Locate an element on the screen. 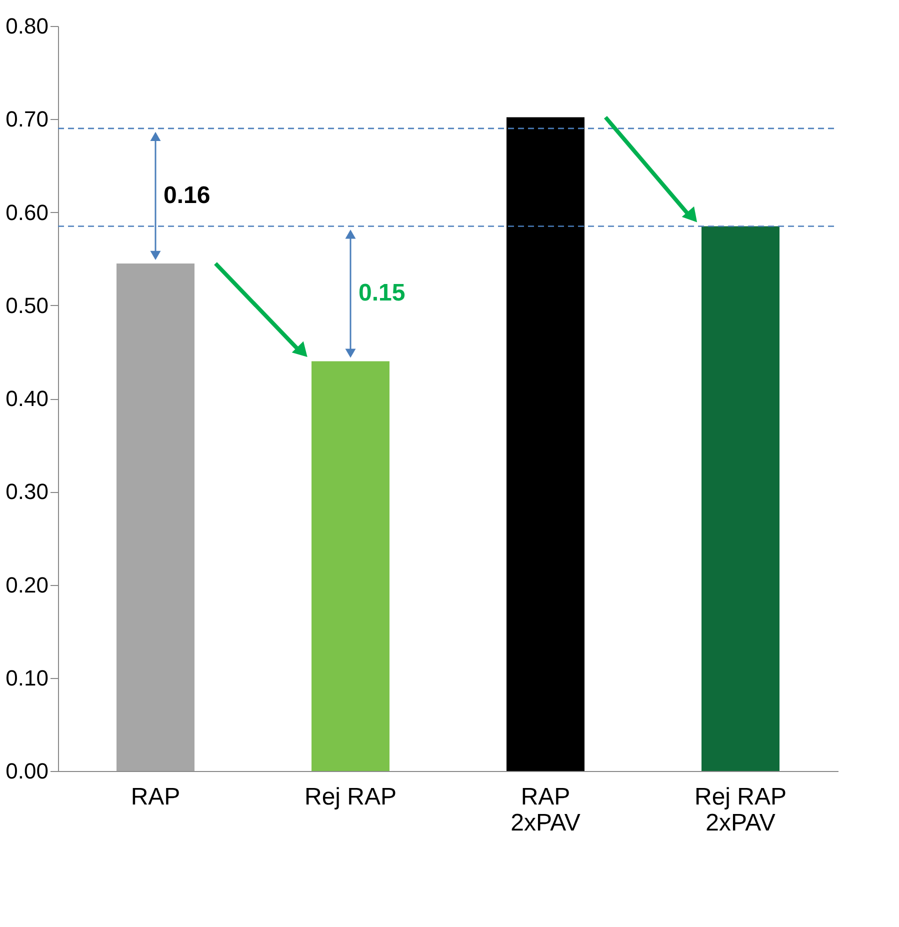 This screenshot has width=899, height=927. x-tick-label: Rej RAP 2xPAV is located at coordinates (740, 810).